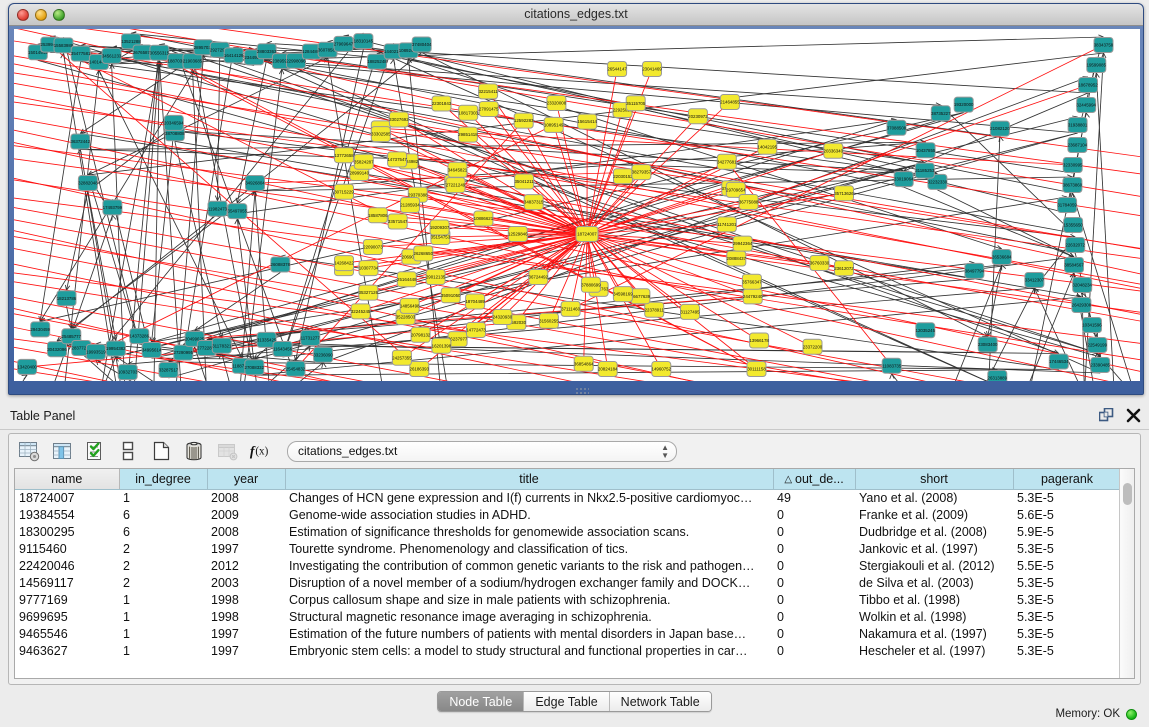  I want to click on graph-node: 11731277, so click(310, 338).